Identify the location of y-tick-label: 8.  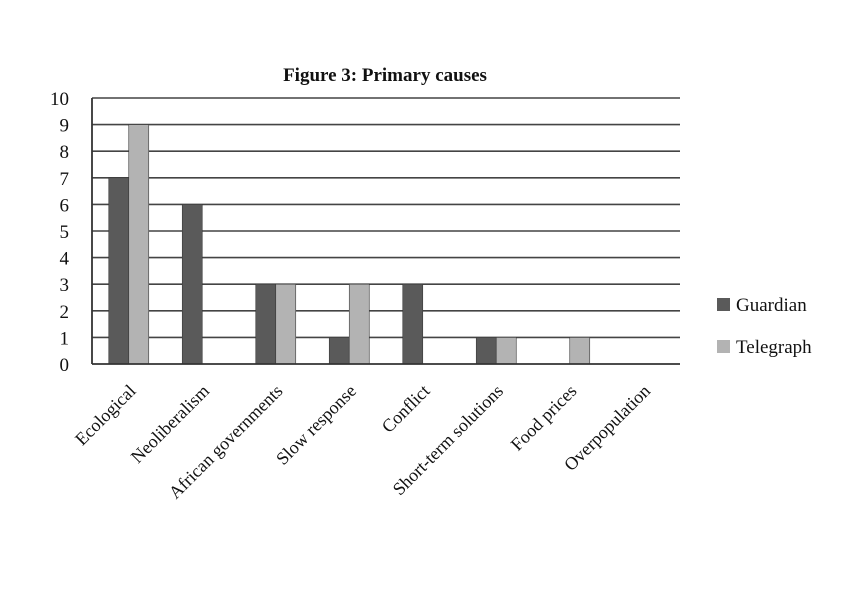
(65, 152).